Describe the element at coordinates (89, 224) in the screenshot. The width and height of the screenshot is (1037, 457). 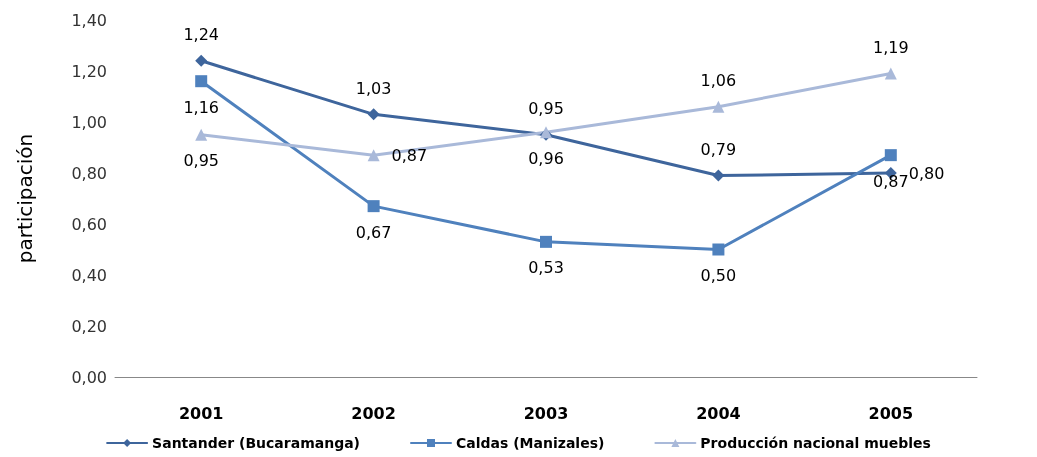
I see `y-tick-label: 0,60` at that location.